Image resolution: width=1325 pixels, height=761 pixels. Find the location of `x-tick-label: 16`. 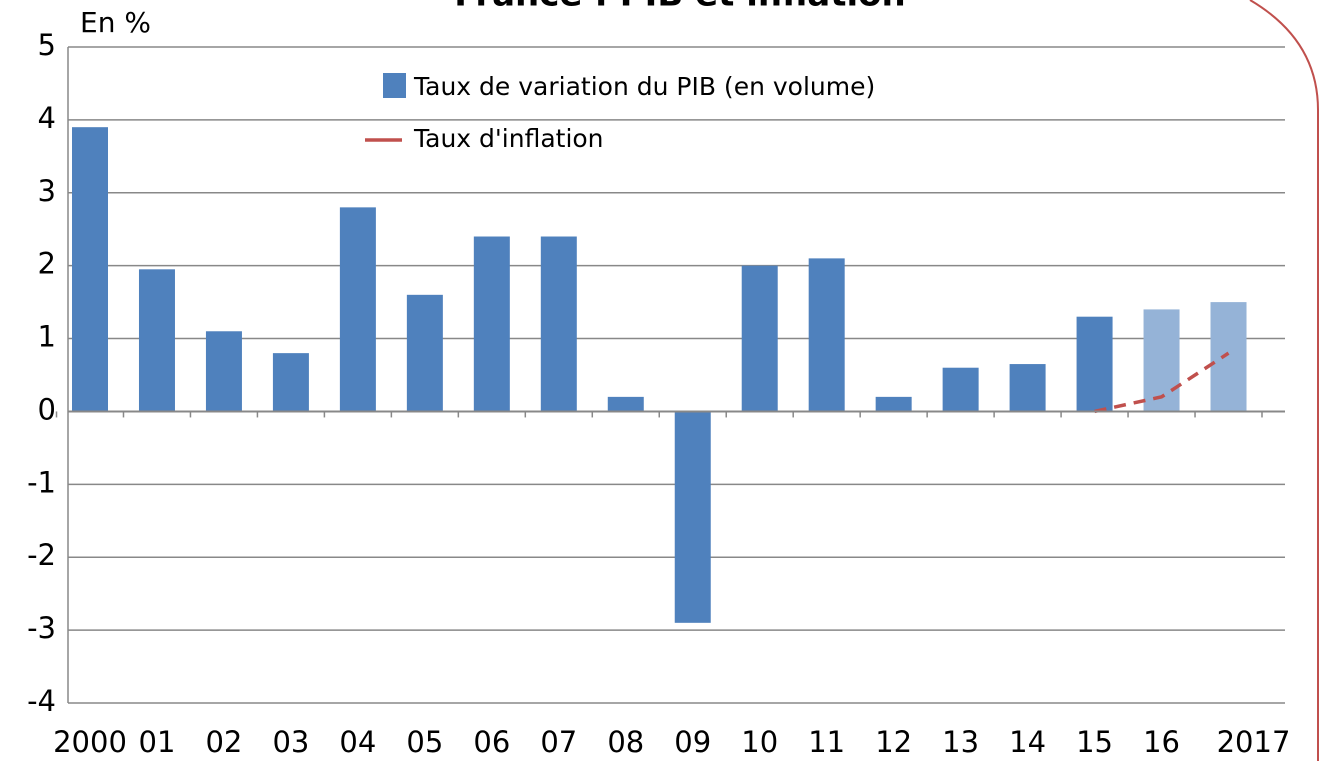

x-tick-label: 16 is located at coordinates (1161, 742).